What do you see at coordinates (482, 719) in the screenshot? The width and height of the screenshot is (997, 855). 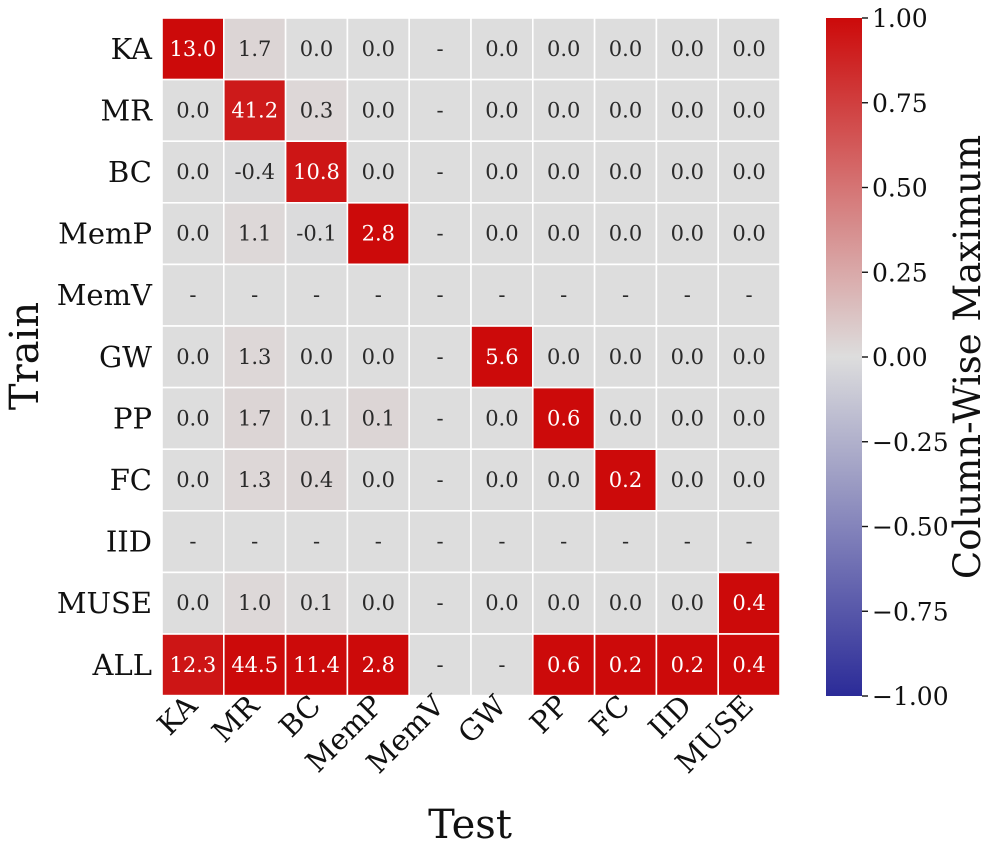 I see `x-tick-label: GW` at bounding box center [482, 719].